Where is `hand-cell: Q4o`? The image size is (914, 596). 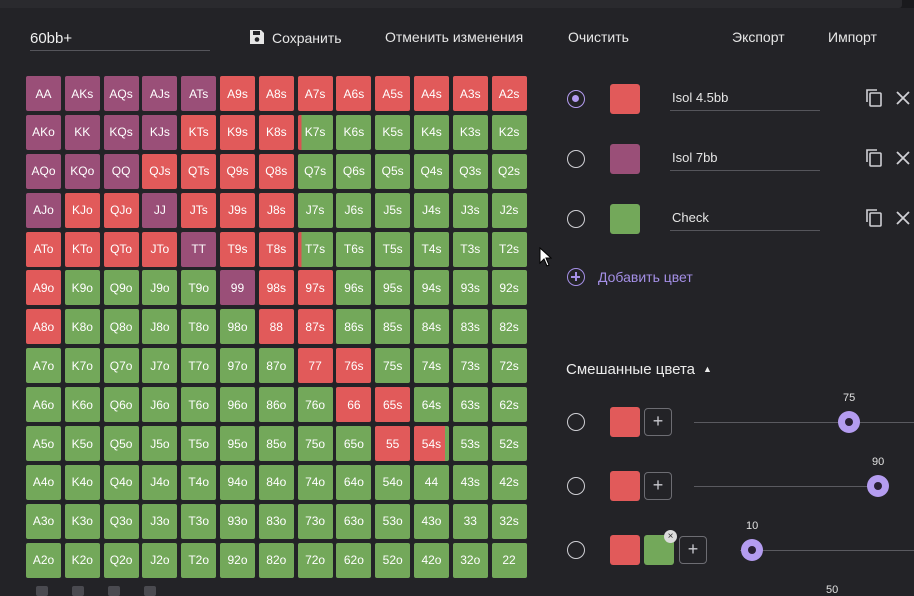
hand-cell: Q4o is located at coordinates (121, 482).